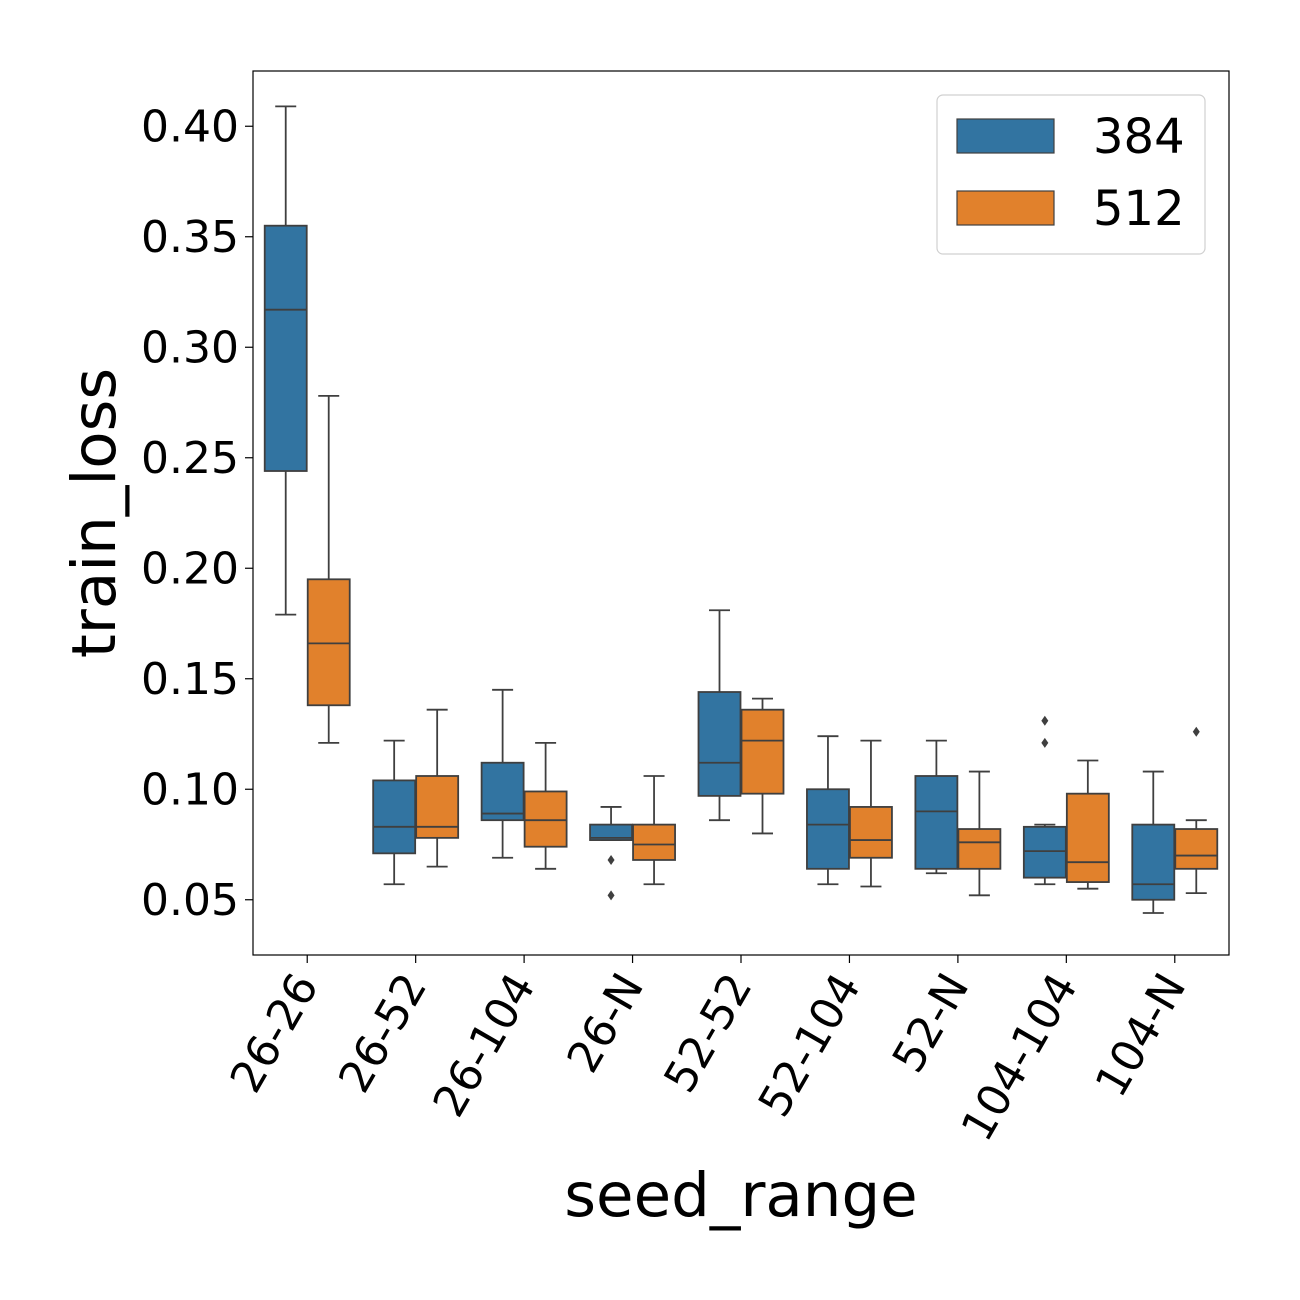 The width and height of the screenshot is (1300, 1300). What do you see at coordinates (931, 1023) in the screenshot?
I see `x-tick-label: 52-N` at bounding box center [931, 1023].